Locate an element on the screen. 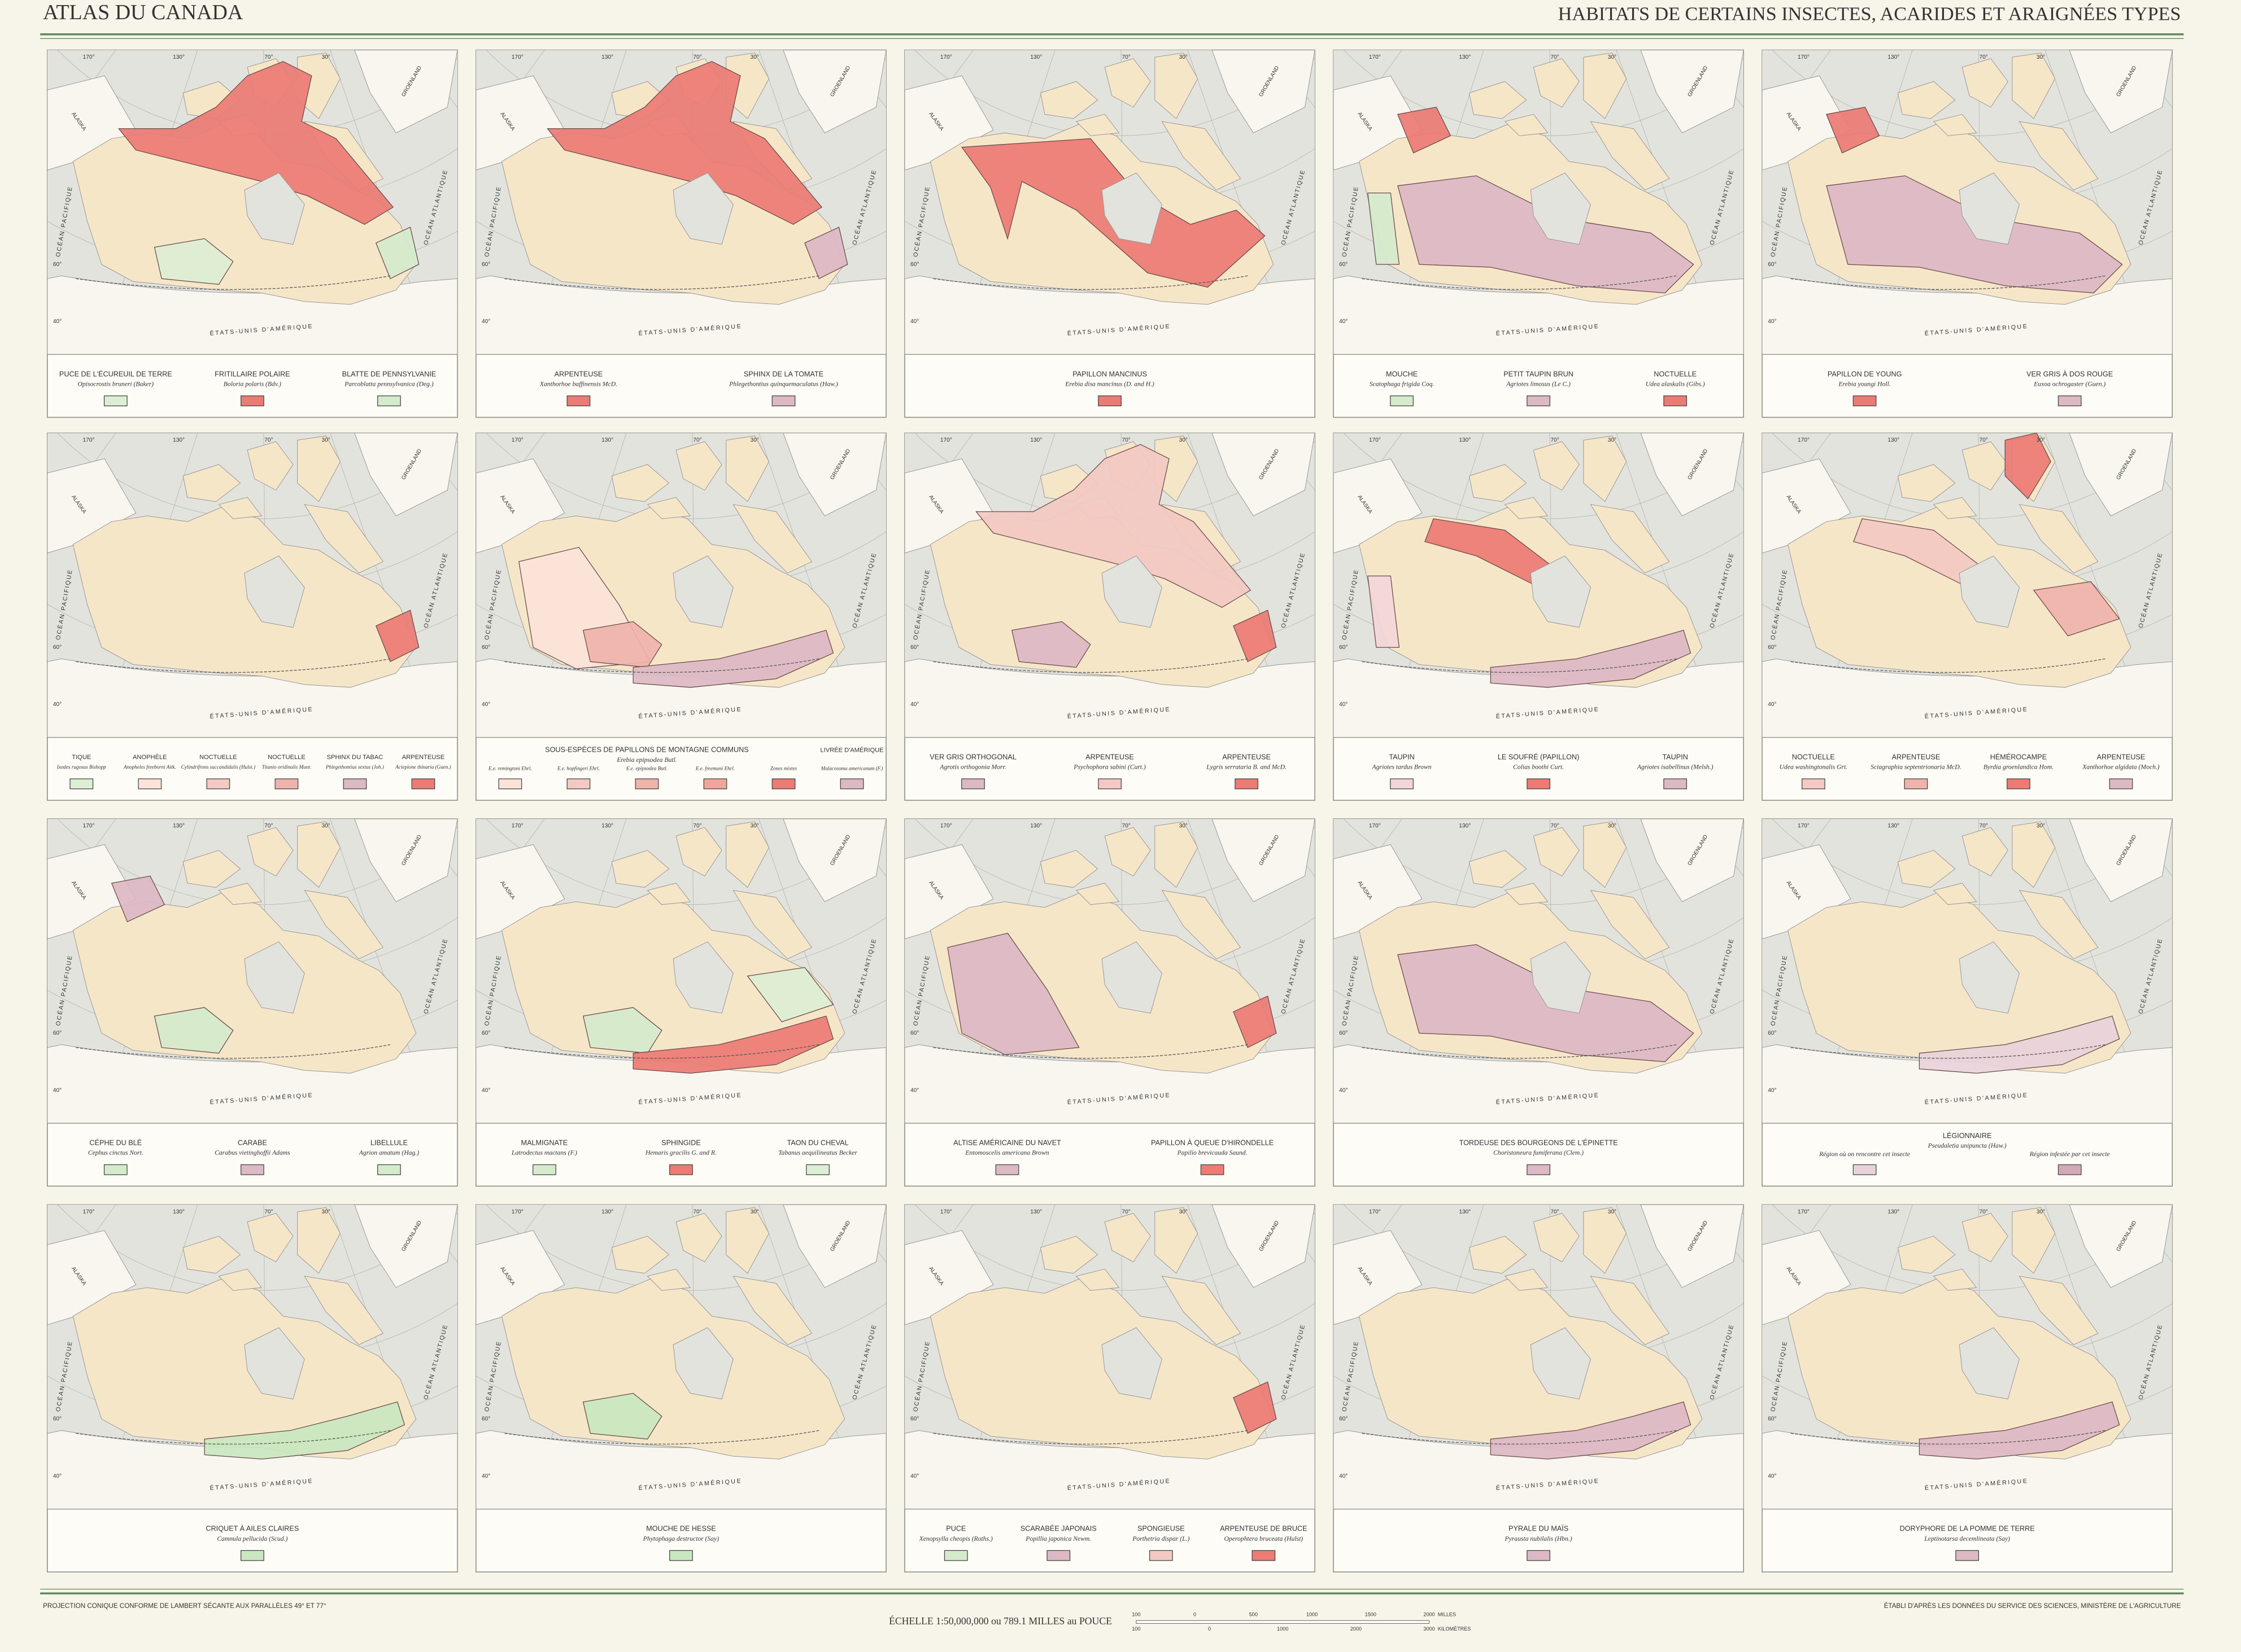 This screenshot has width=2241, height=1652. canada is located at coordinates (1530, 597).